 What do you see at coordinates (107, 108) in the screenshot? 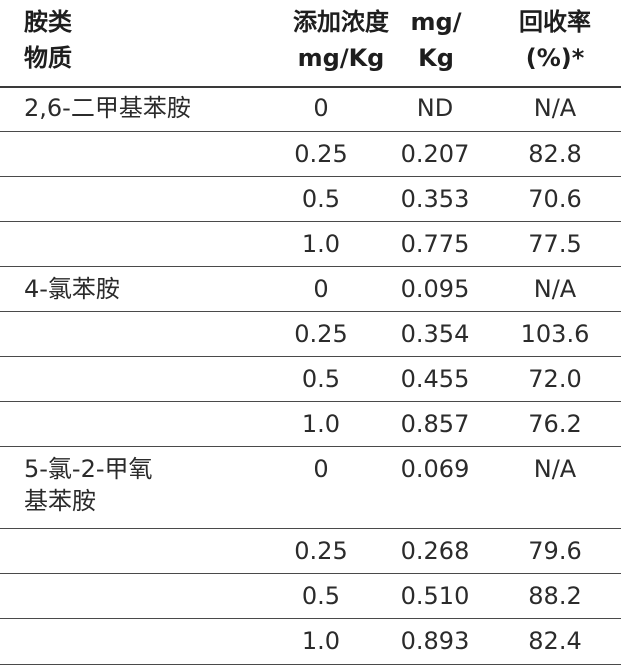
I see `cell-substance-name: 2,6-二甲基苯胺` at bounding box center [107, 108].